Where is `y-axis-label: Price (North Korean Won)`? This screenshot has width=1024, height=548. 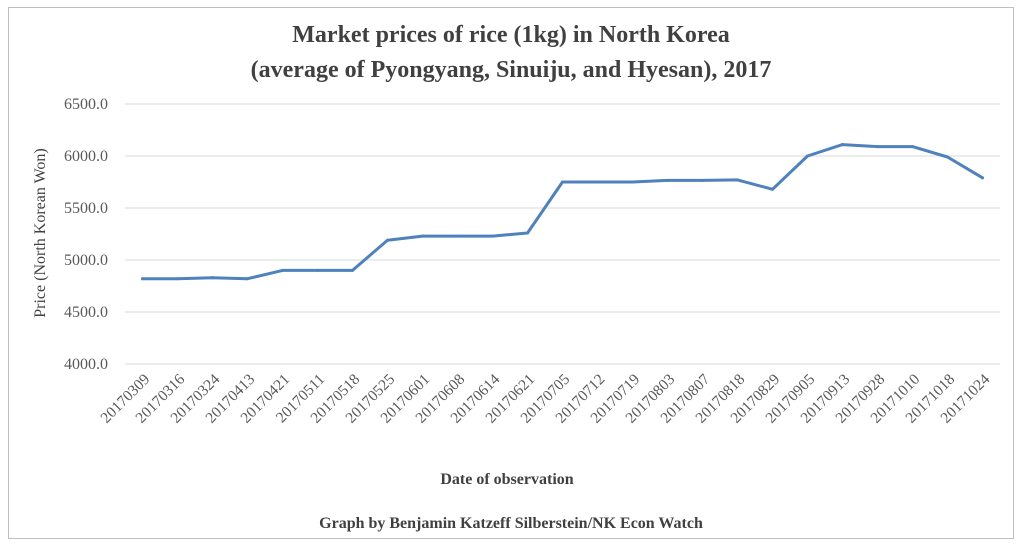
y-axis-label: Price (North Korean Won) is located at coordinates (40, 232).